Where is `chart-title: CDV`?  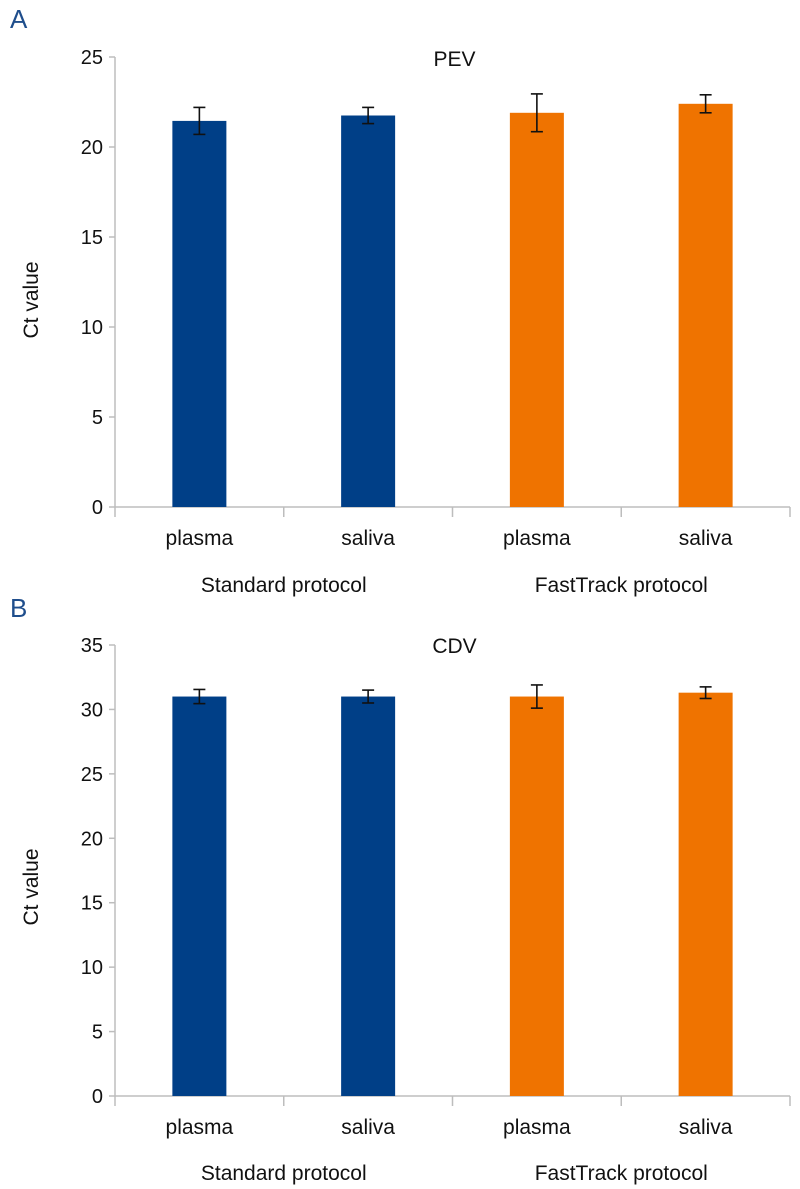
chart-title: CDV is located at coordinates (454, 646).